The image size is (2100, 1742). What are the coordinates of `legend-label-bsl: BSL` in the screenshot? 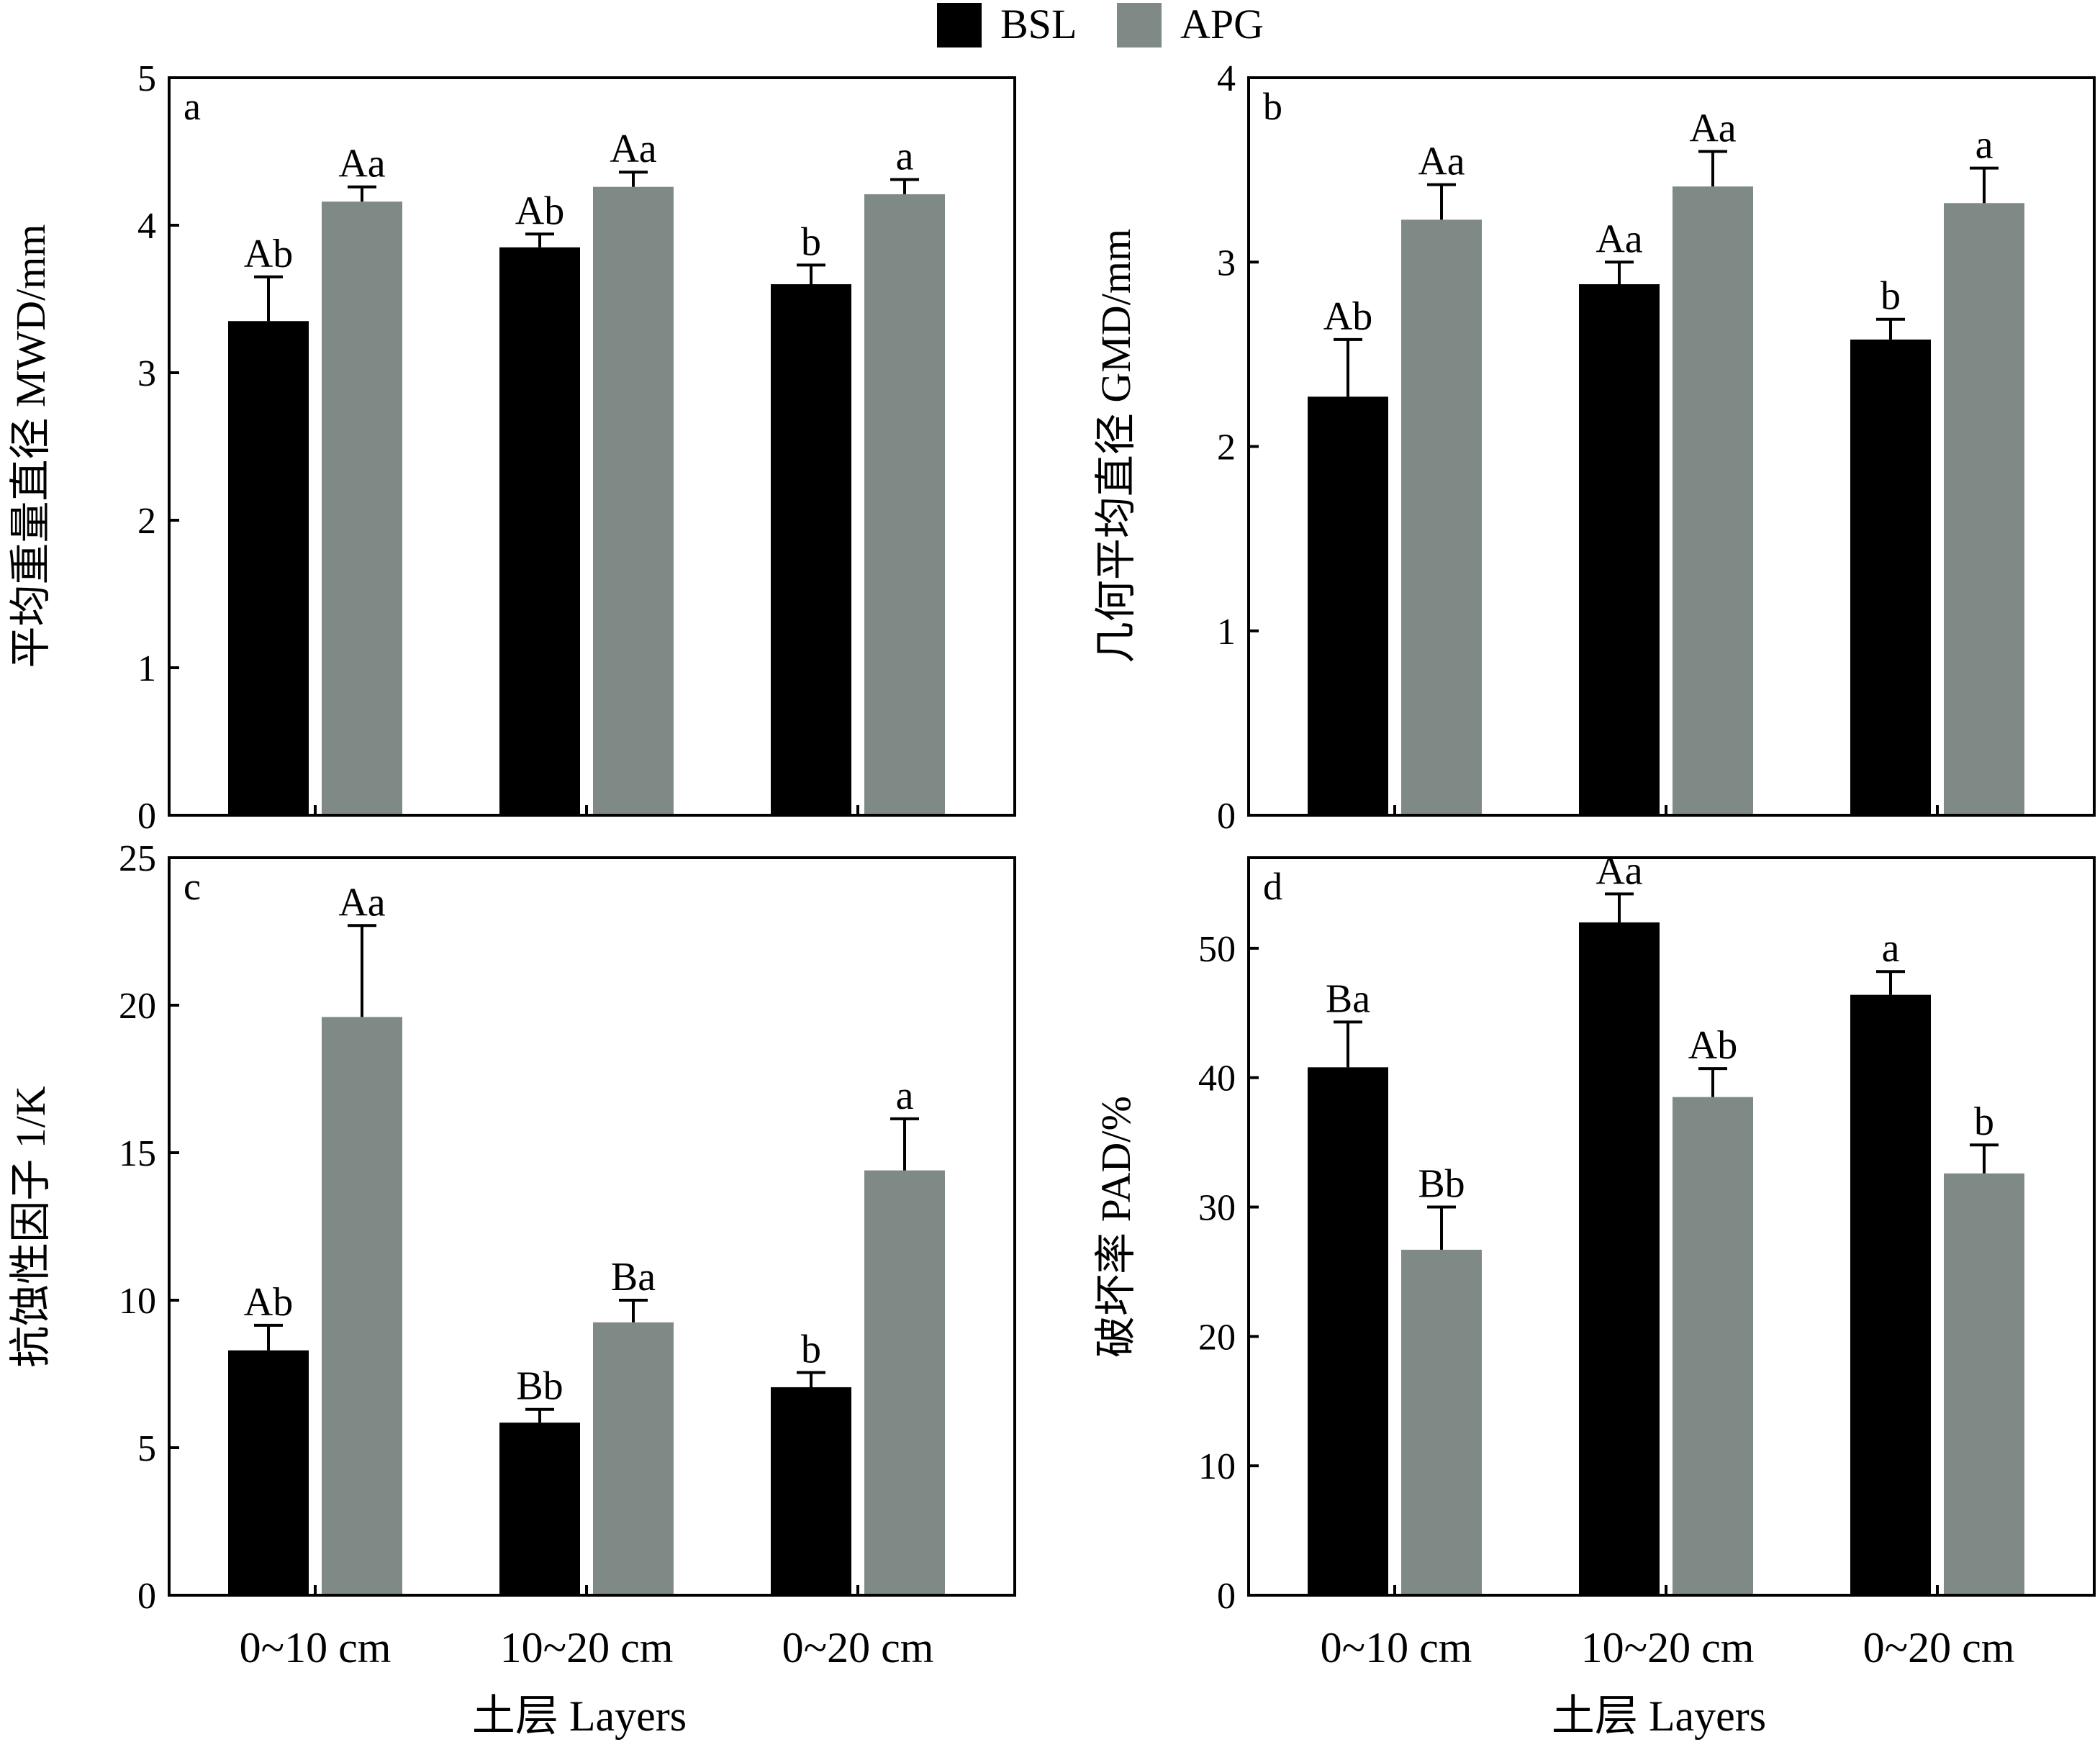 It's located at (1039, 24).